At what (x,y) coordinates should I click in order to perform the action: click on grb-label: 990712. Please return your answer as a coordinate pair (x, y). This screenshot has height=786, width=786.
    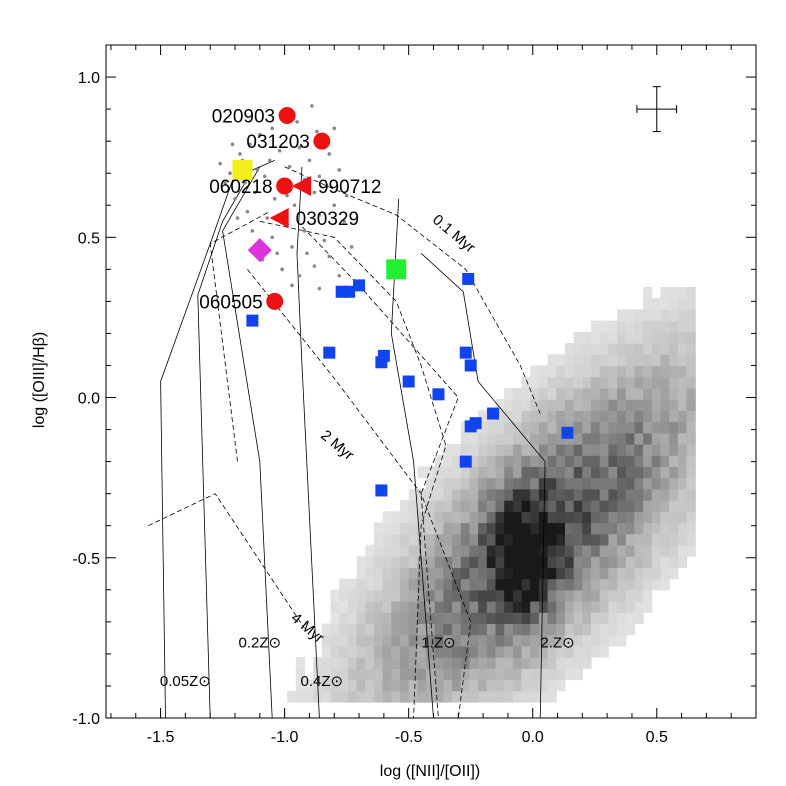
    Looking at the image, I should click on (349, 187).